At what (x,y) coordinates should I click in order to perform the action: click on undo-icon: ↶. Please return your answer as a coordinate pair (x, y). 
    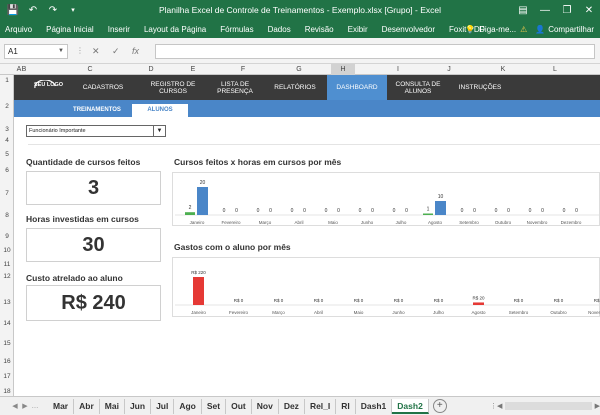
    Looking at the image, I should click on (33, 10).